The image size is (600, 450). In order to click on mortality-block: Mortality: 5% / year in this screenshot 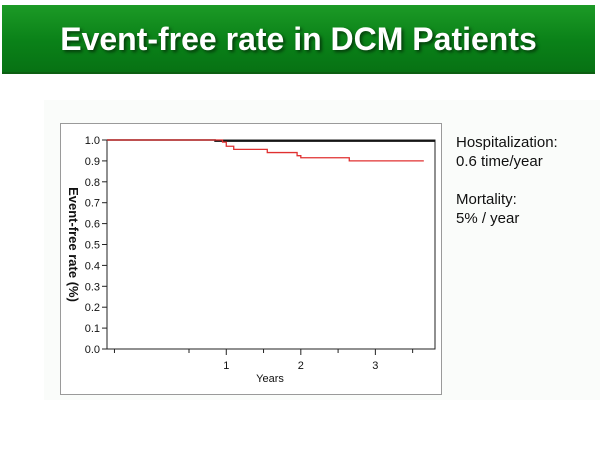, I will do `click(526, 209)`.